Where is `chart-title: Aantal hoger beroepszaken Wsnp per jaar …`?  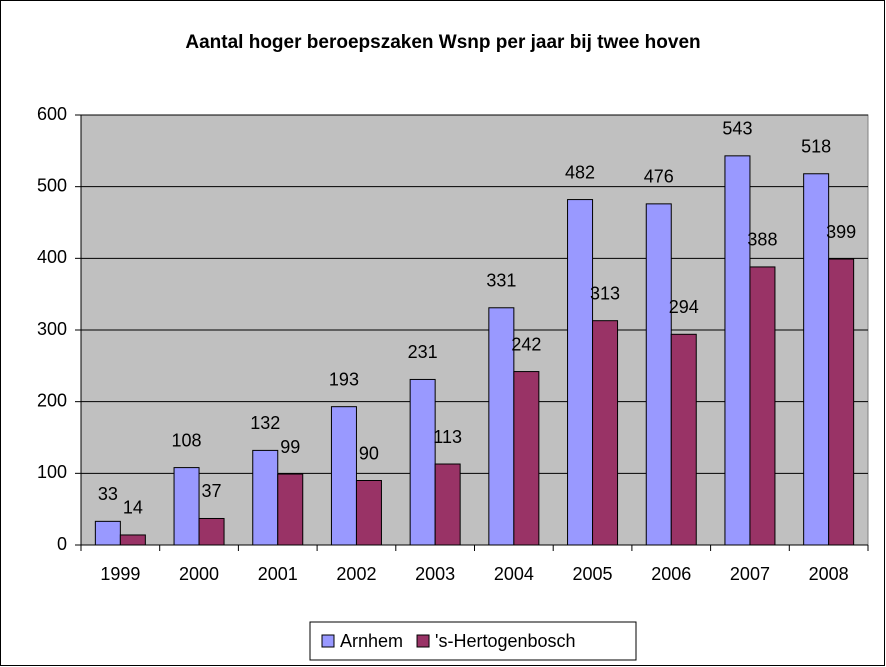 chart-title: Aantal hoger beroepszaken Wsnp per jaar … is located at coordinates (442, 42).